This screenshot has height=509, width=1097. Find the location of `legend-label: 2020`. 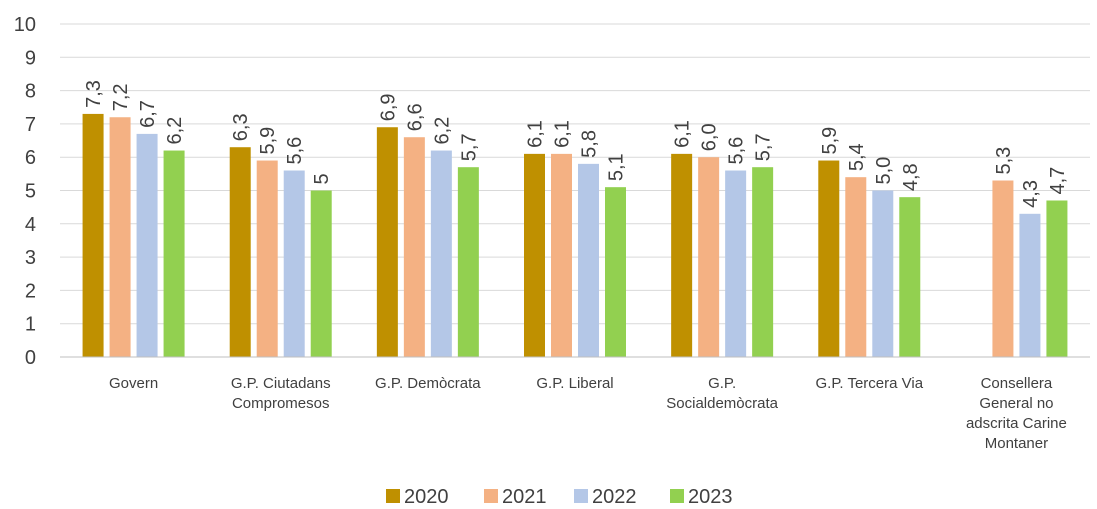

legend-label: 2020 is located at coordinates (426, 497).